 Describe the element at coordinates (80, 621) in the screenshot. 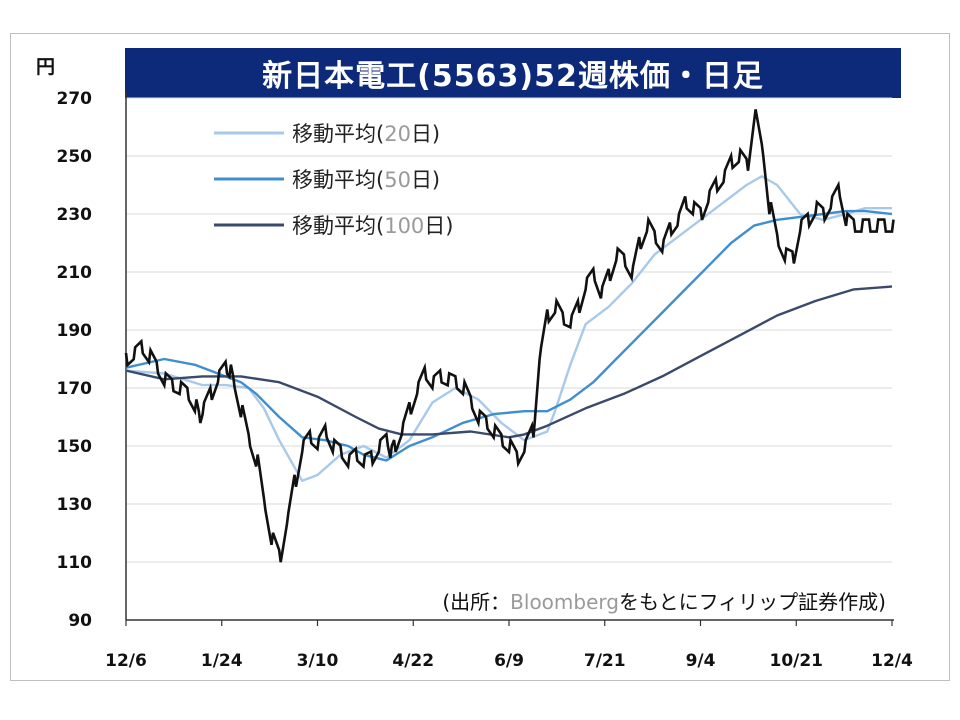

I see `y-tick-label: 90` at that location.